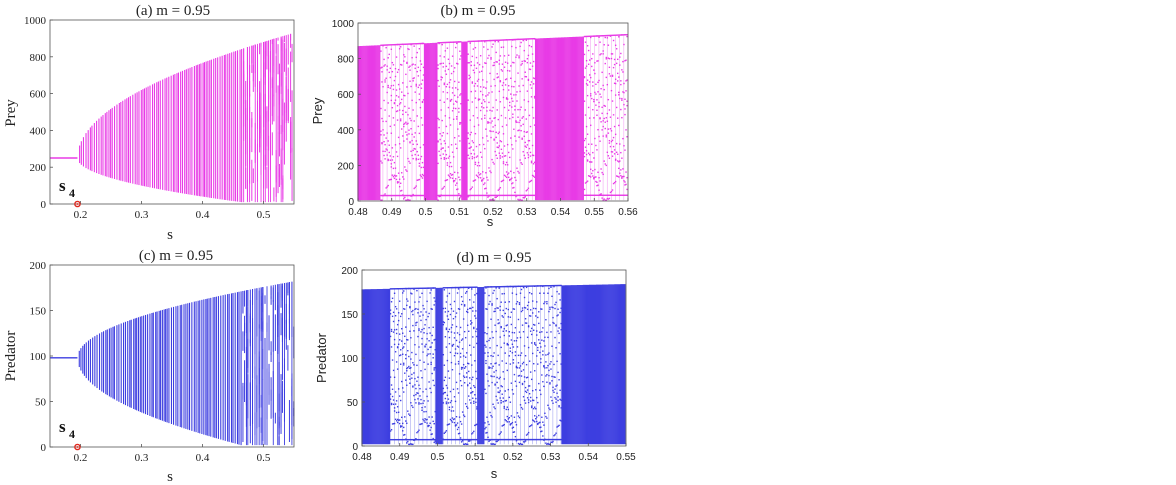 The image size is (1176, 485). Describe the element at coordinates (492, 117) in the screenshot. I see `panel-b-plot-area` at that location.